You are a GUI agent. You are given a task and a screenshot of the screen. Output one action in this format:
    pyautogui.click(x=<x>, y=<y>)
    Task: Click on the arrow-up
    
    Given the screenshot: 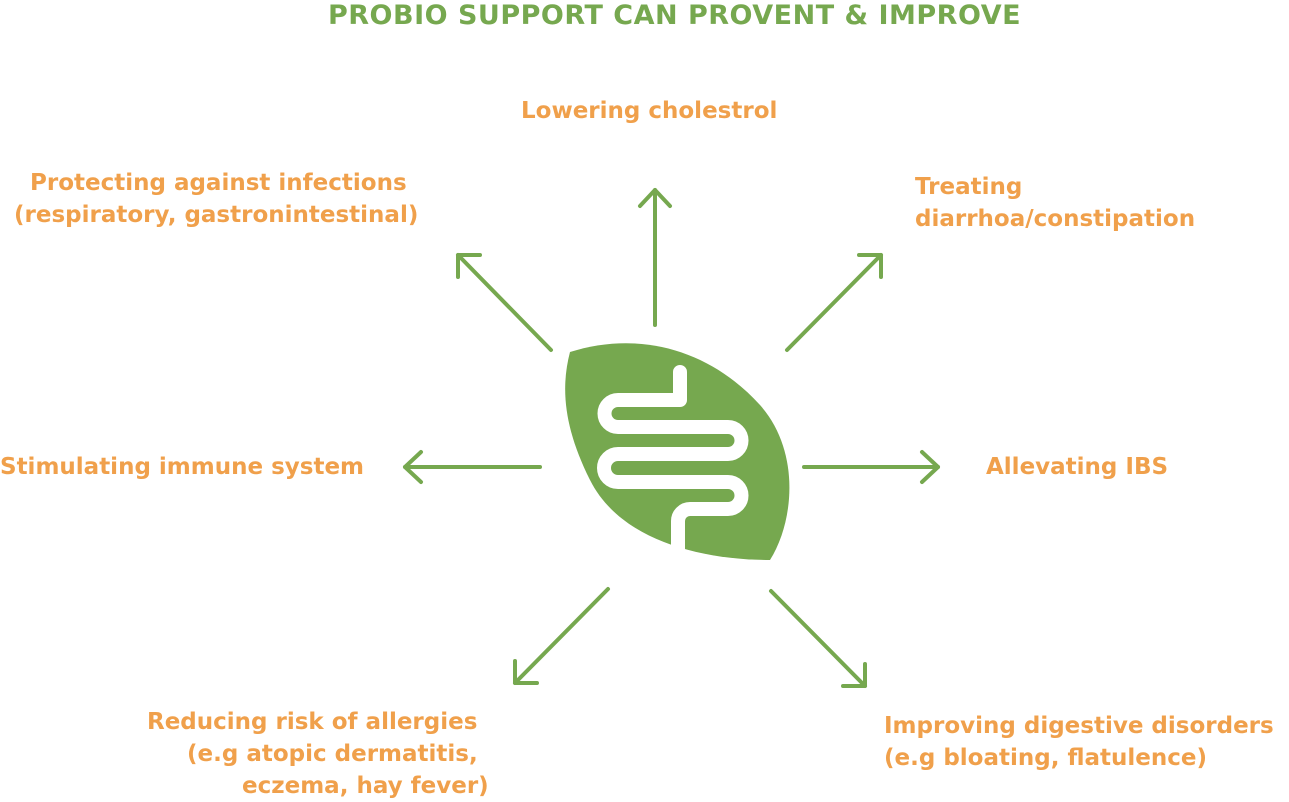 What is the action you would take?
    pyautogui.click(x=655, y=257)
    